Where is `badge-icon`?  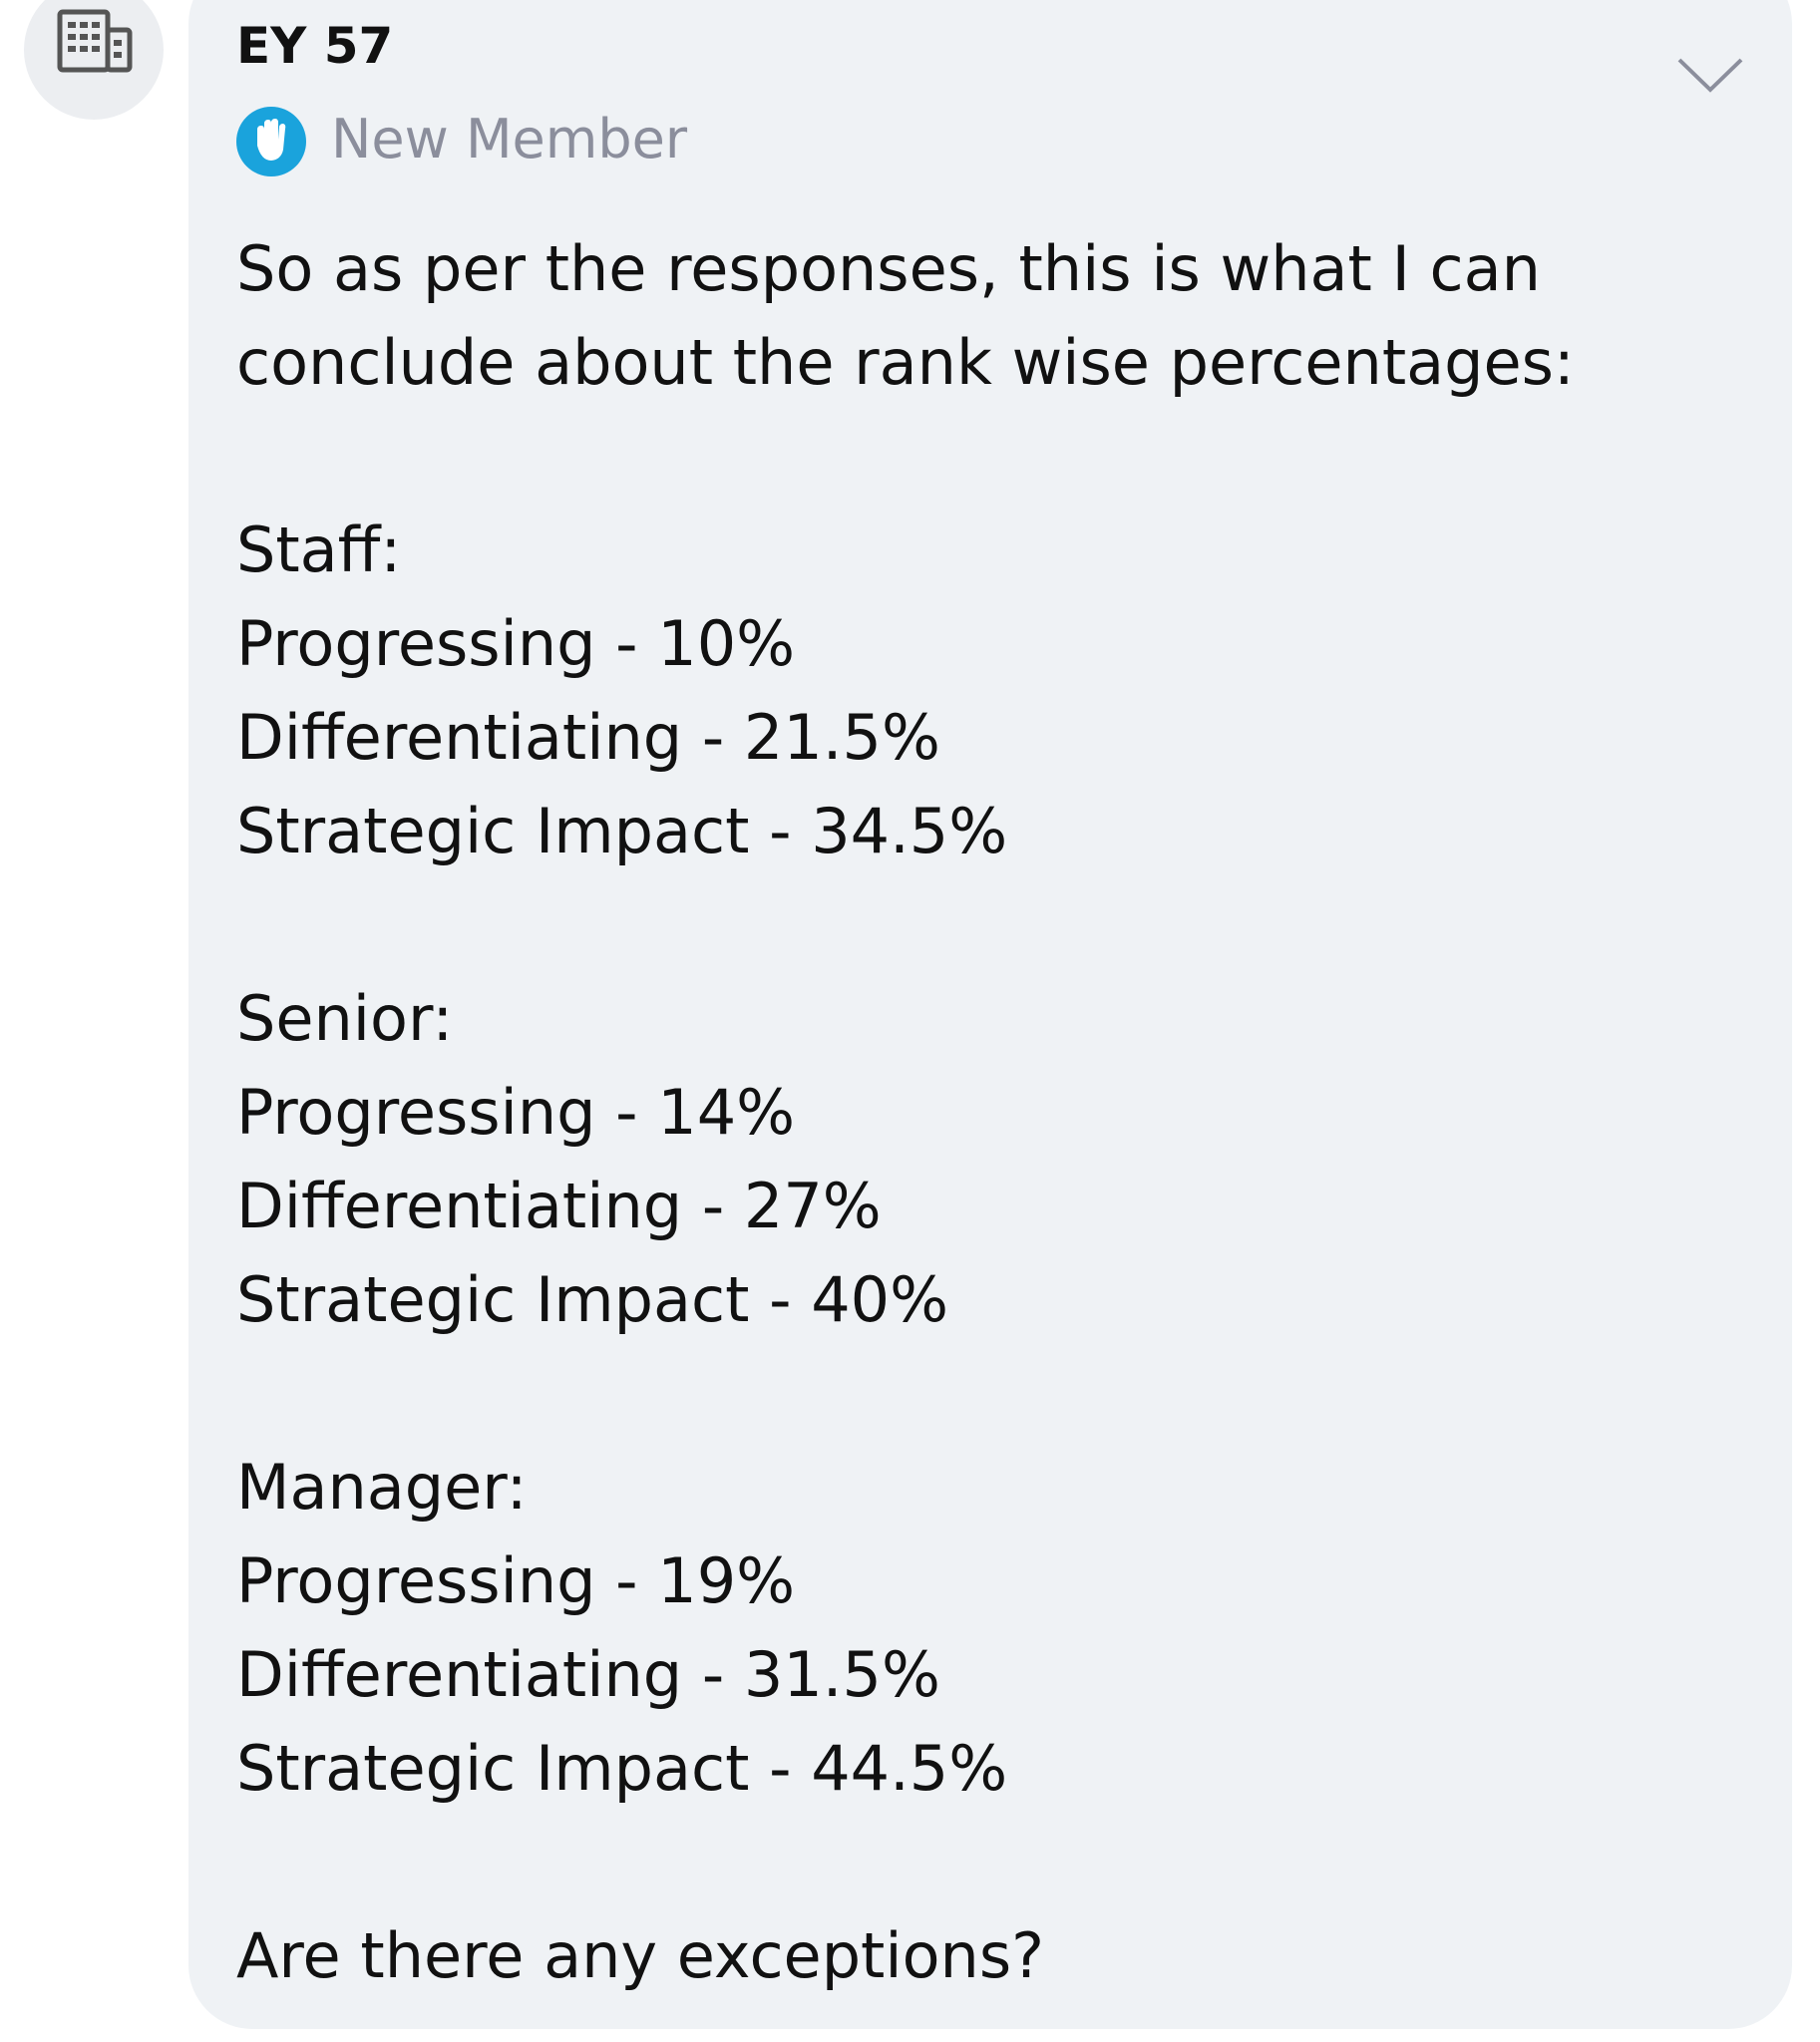 badge-icon is located at coordinates (271, 141).